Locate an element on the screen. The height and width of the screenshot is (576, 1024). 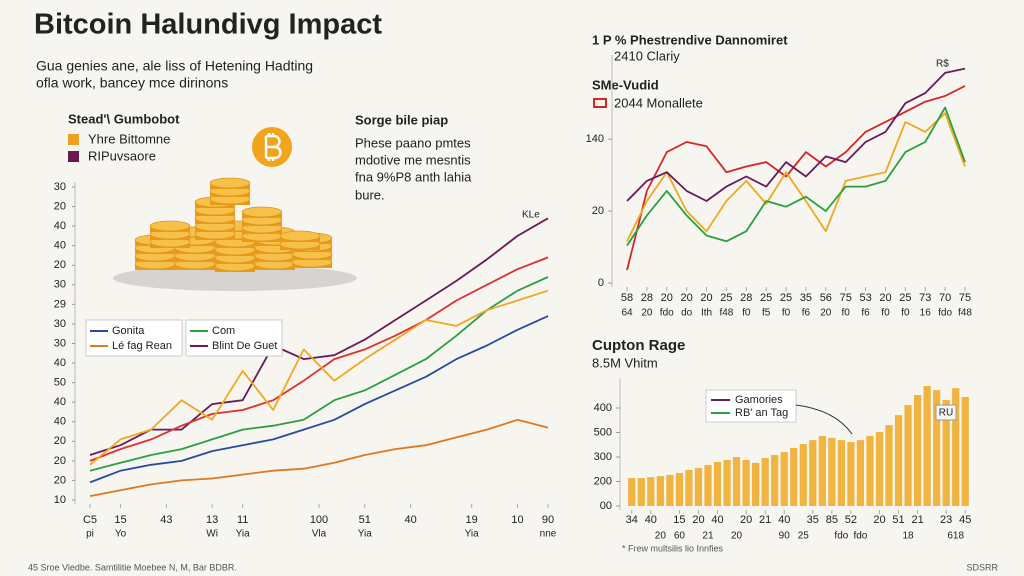
x-tick-label: Ith is located at coordinates (706, 313).